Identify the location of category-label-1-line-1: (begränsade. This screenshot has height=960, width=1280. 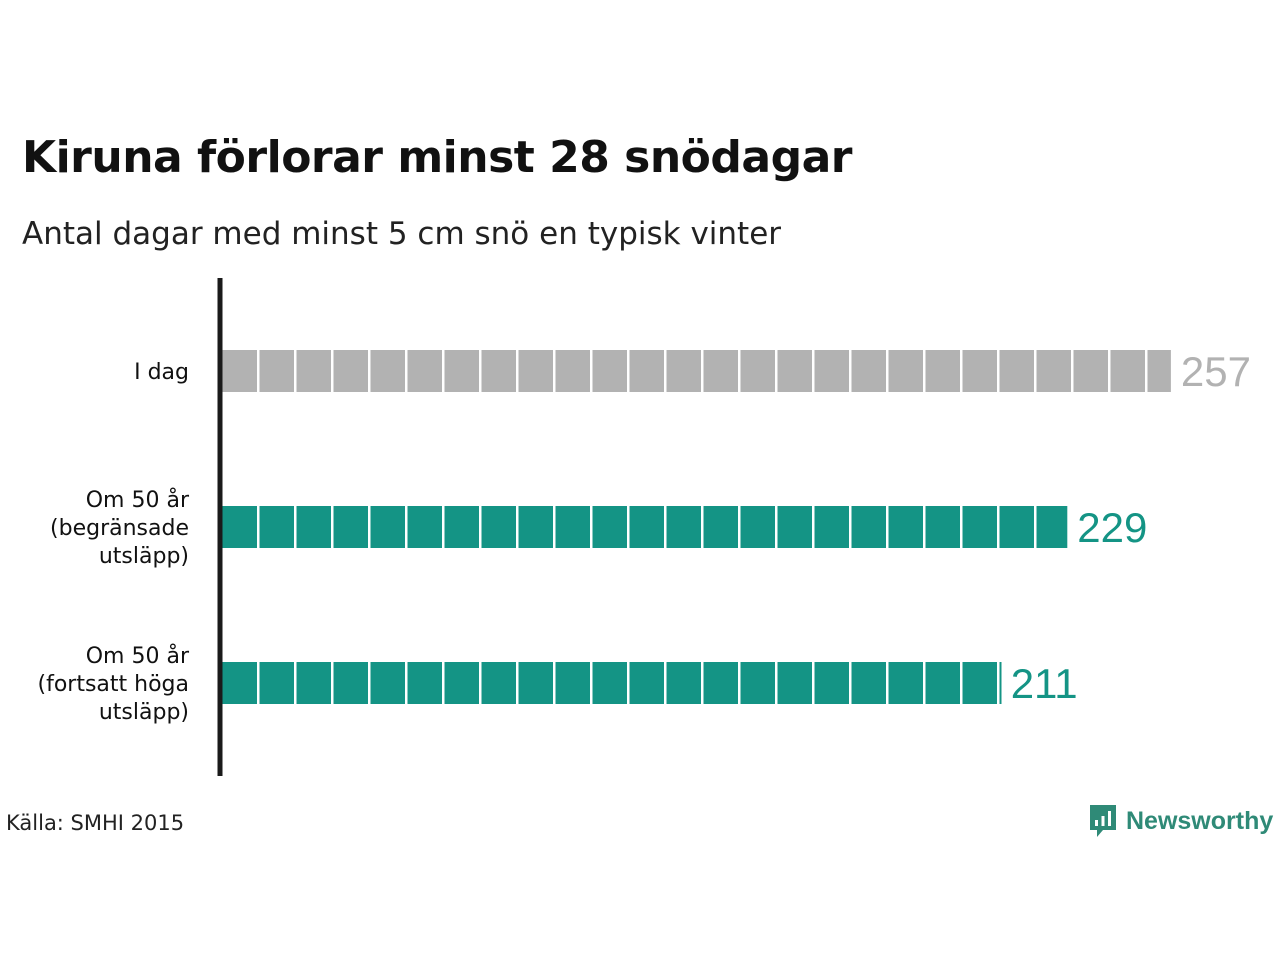
(119, 528).